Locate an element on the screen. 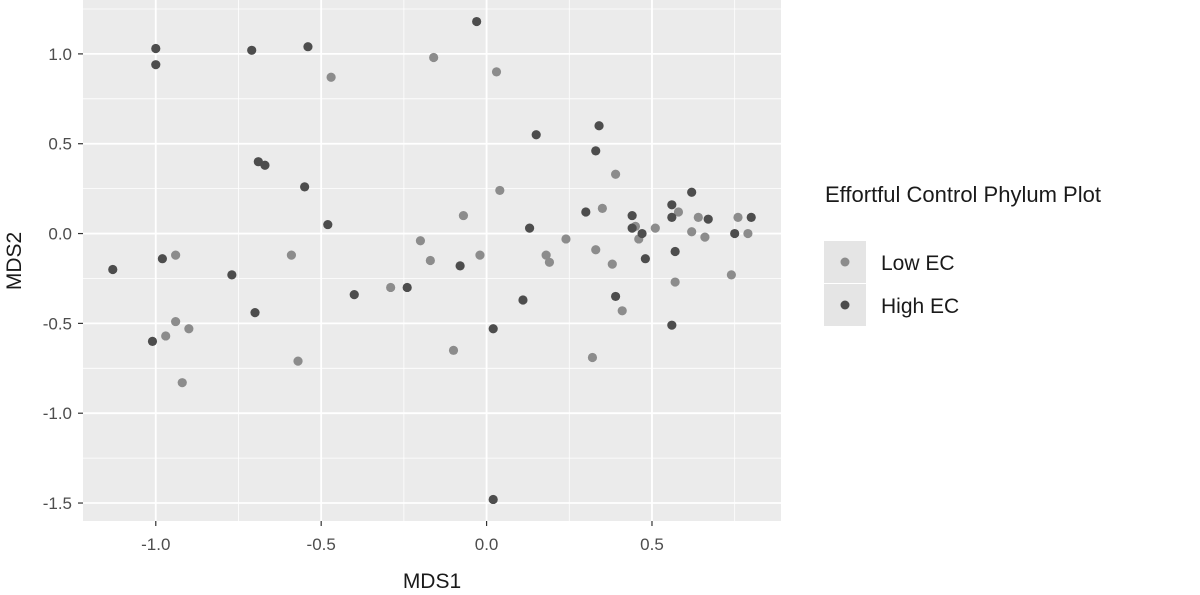 Image resolution: width=1200 pixels, height=595 pixels. y-tick-label: 1.0 is located at coordinates (60, 54).